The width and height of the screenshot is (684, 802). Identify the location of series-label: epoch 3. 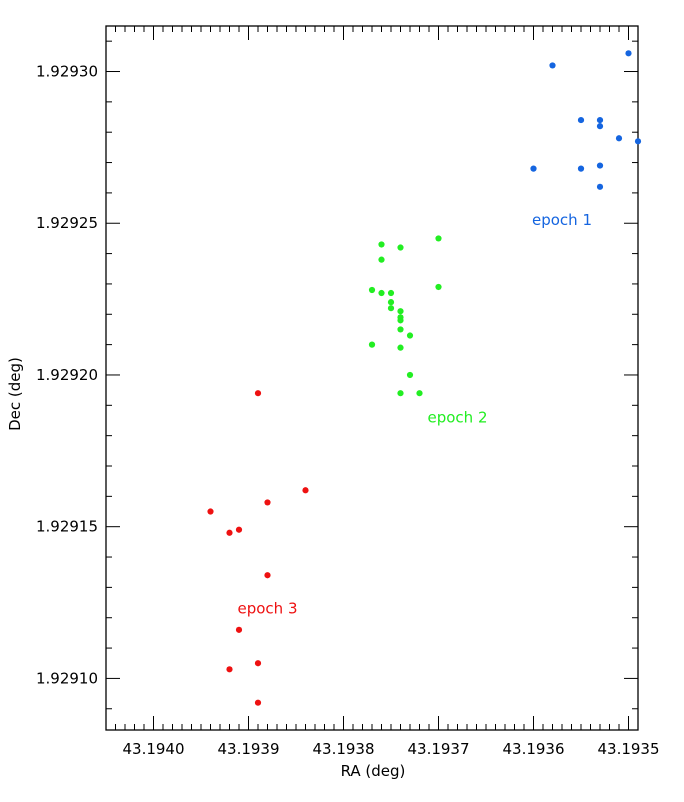
(268, 609).